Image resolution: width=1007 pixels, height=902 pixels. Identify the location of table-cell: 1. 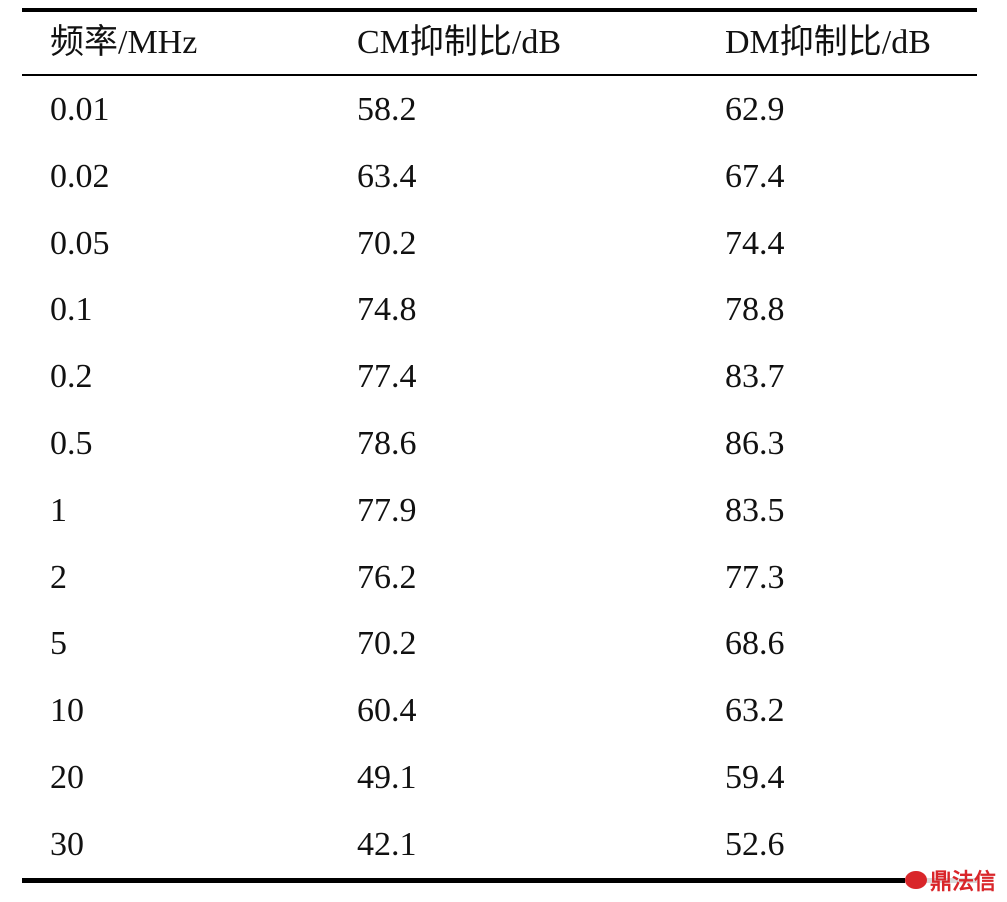
(58, 510).